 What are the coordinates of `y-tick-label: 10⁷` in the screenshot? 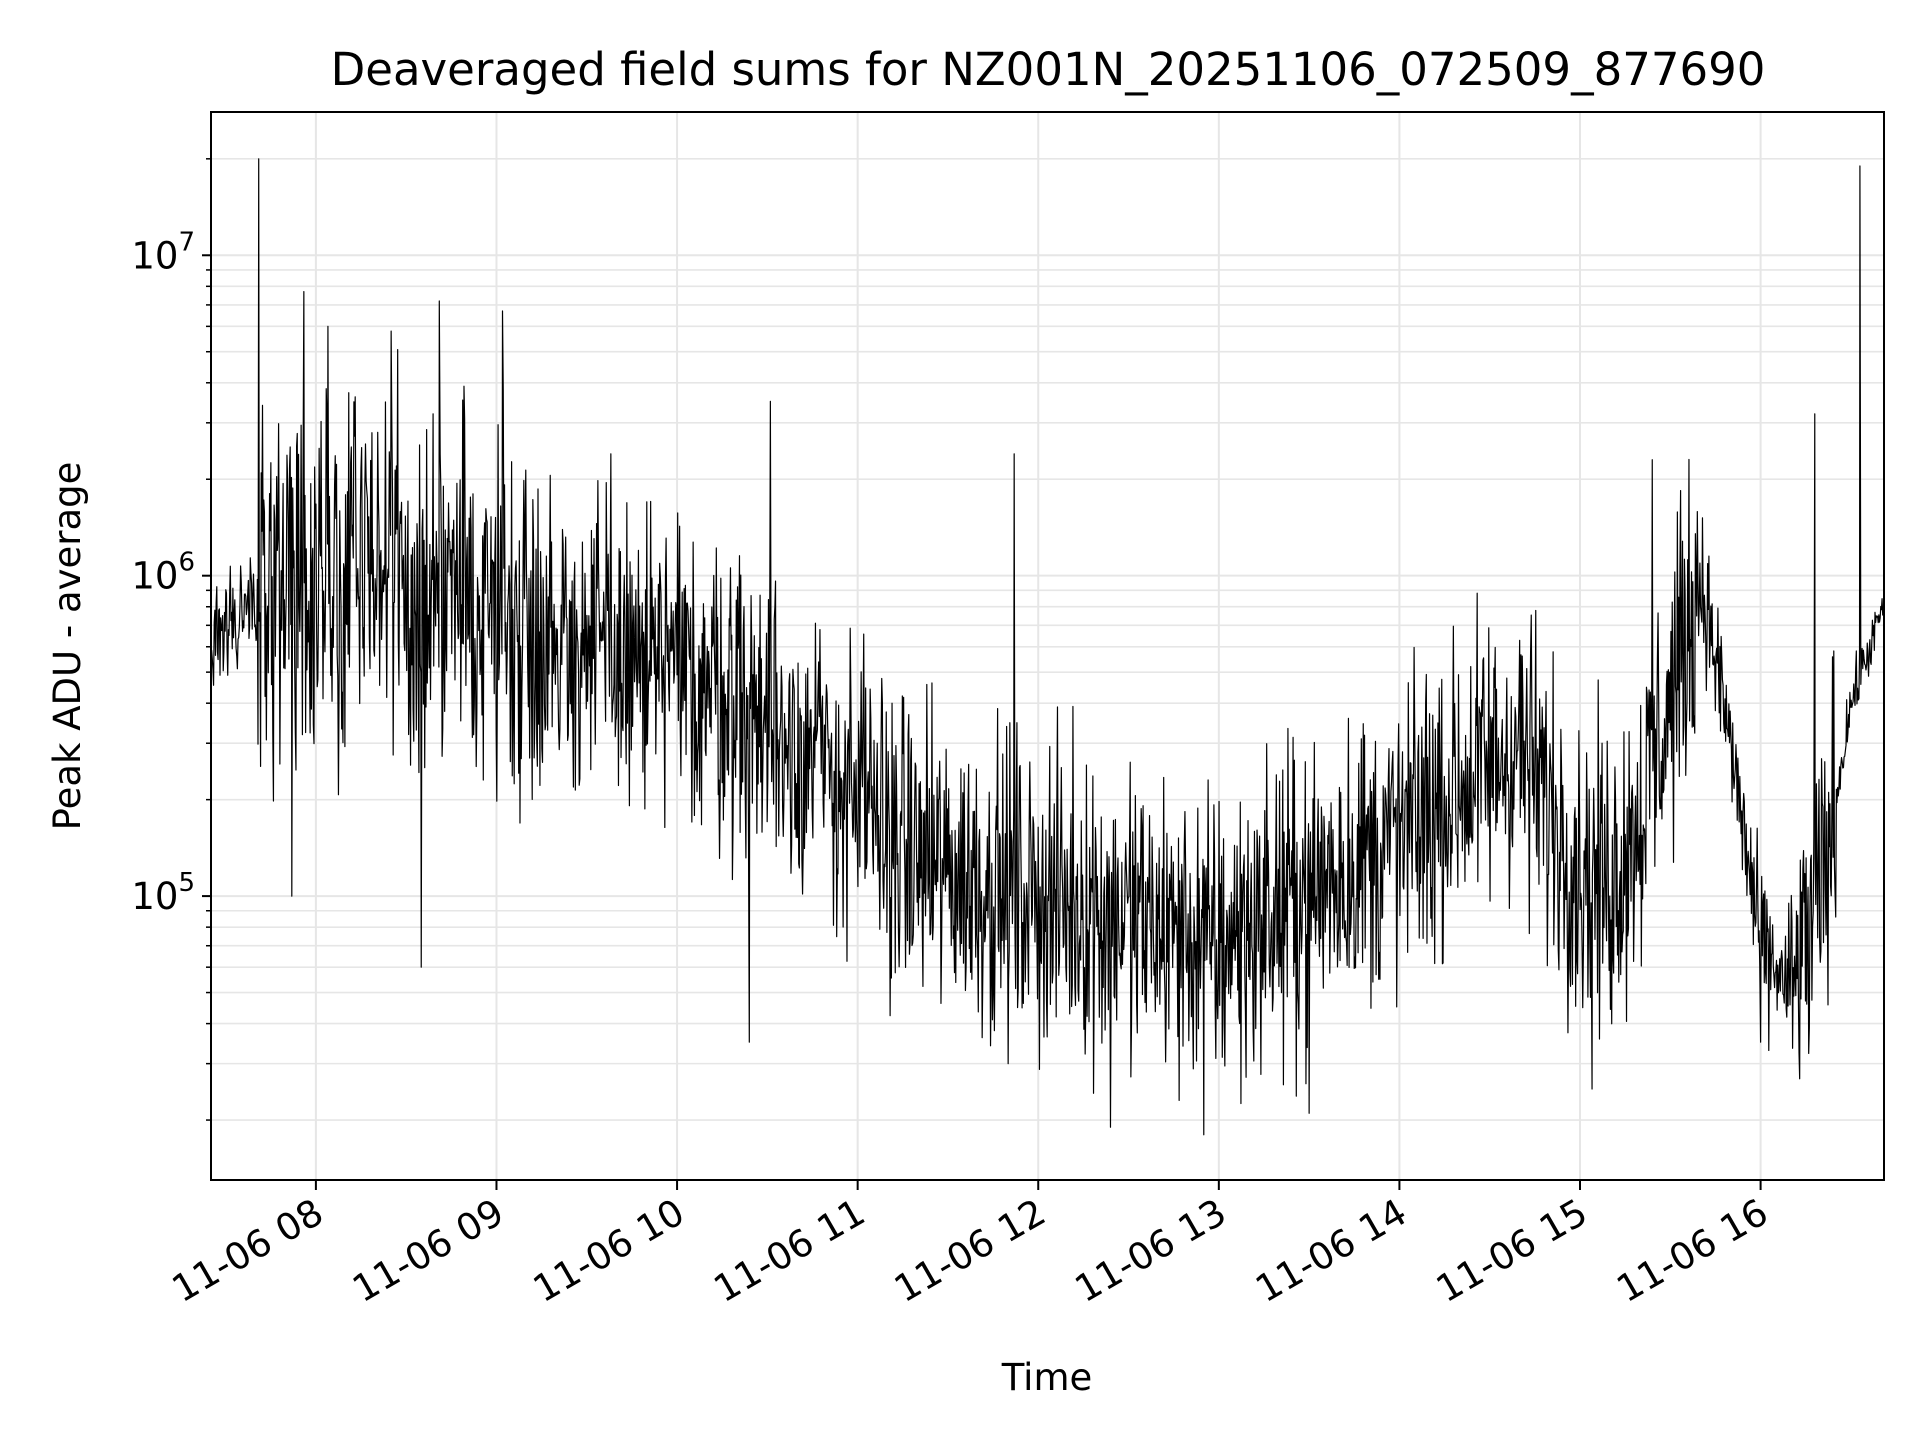 It's located at (163, 252).